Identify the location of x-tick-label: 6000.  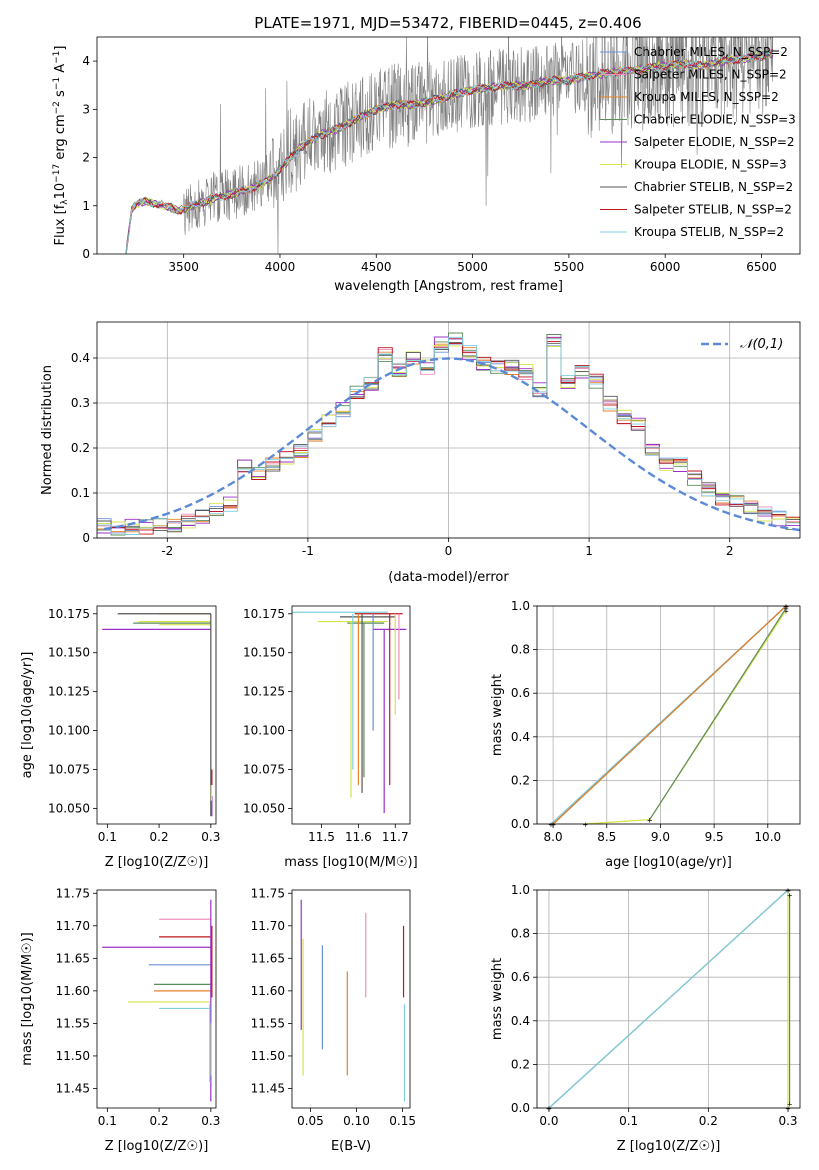
(665, 267).